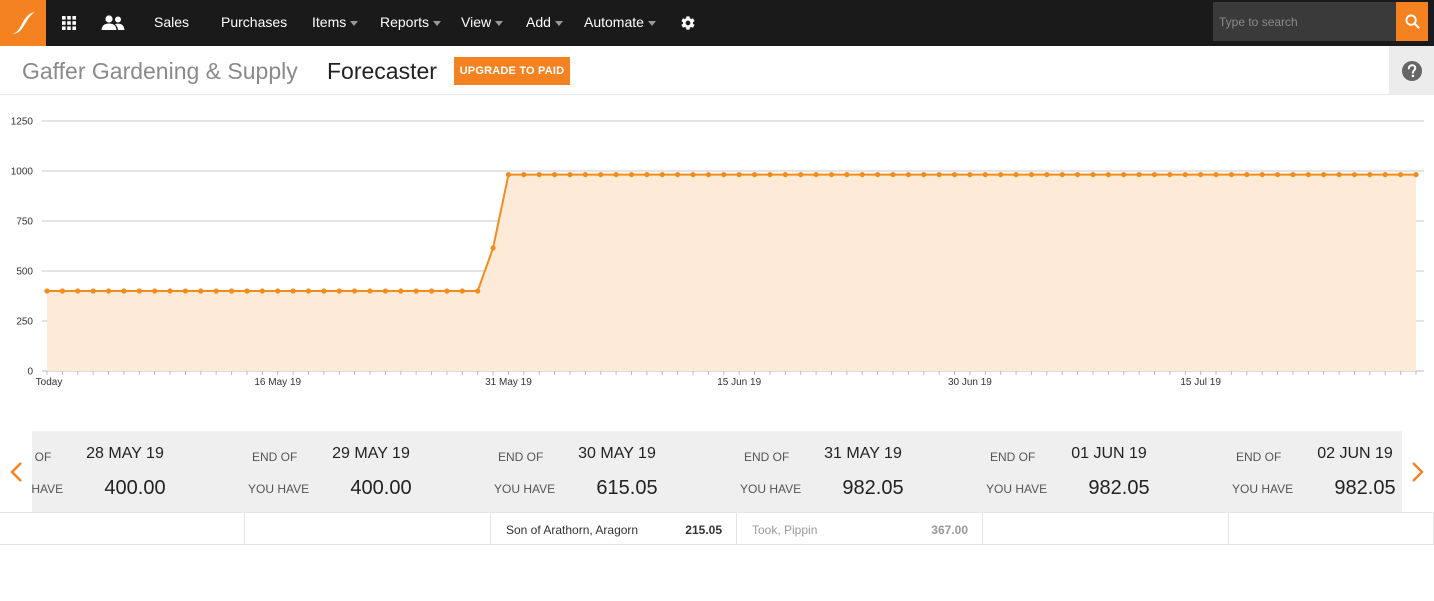  Describe the element at coordinates (1411, 70) in the screenshot. I see `help-button` at that location.